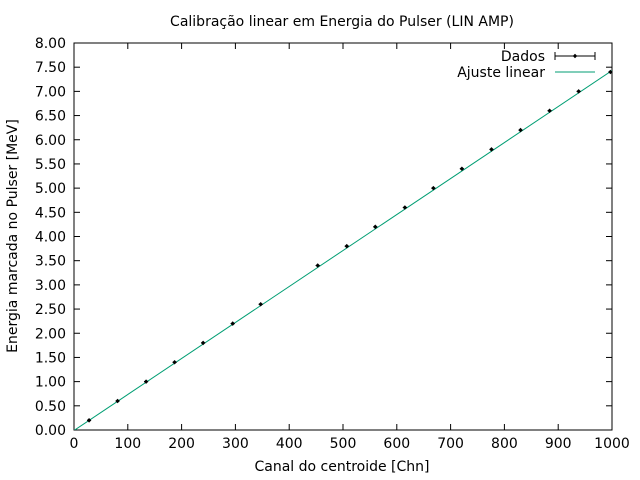 The width and height of the screenshot is (640, 480). Describe the element at coordinates (501, 73) in the screenshot. I see `legend-label-ajuste: Ajuste linear` at that location.